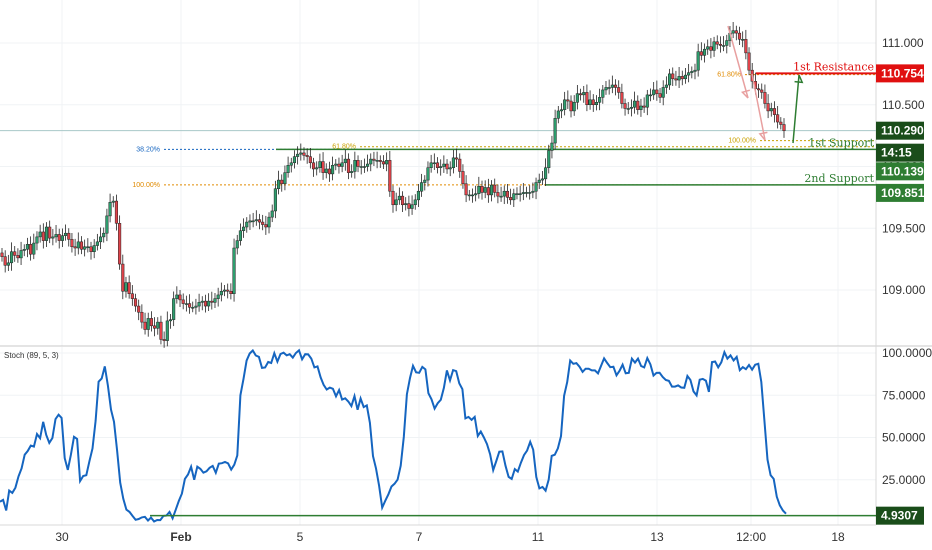  Describe the element at coordinates (729, 75) in the screenshot. I see `fib-label: 61.80%` at that location.